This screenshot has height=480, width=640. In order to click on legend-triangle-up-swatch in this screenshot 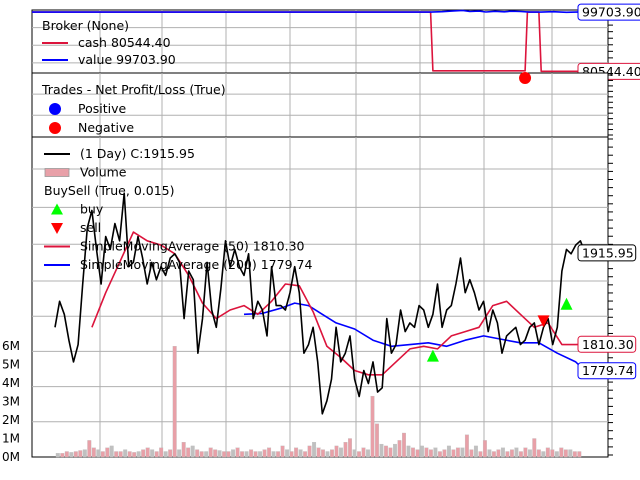, I will do `click(57, 209)`.